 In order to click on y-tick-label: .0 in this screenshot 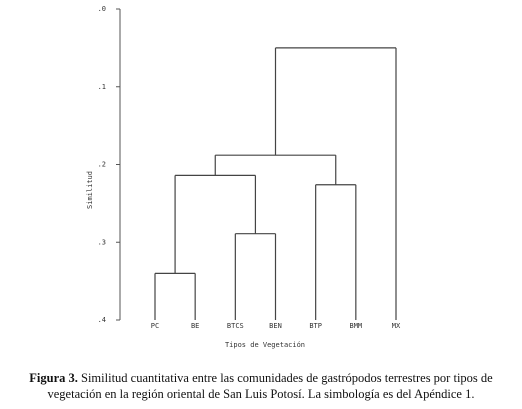, I will do `click(102, 9)`.